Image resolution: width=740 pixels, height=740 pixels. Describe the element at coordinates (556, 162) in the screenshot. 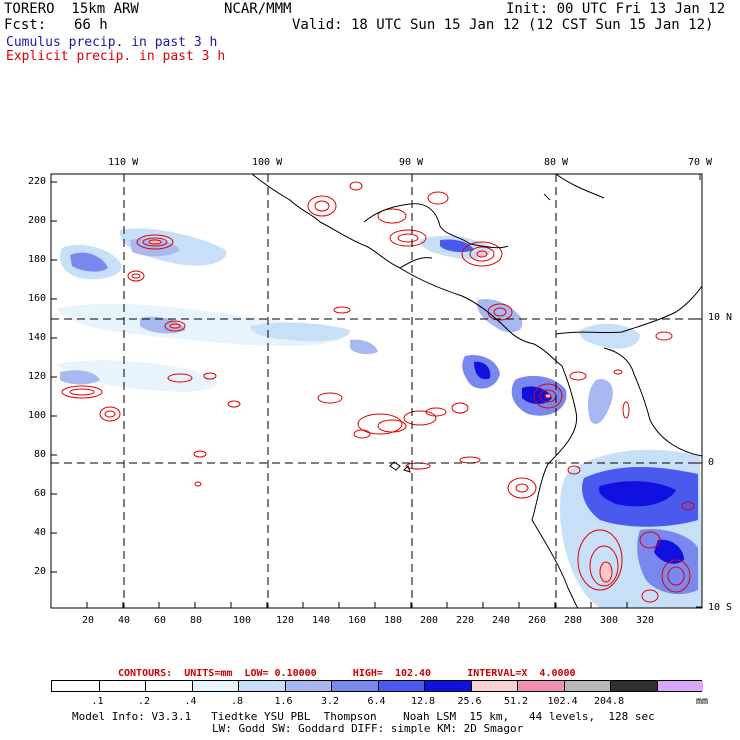

I see `lon-label-80w: 80 W` at that location.